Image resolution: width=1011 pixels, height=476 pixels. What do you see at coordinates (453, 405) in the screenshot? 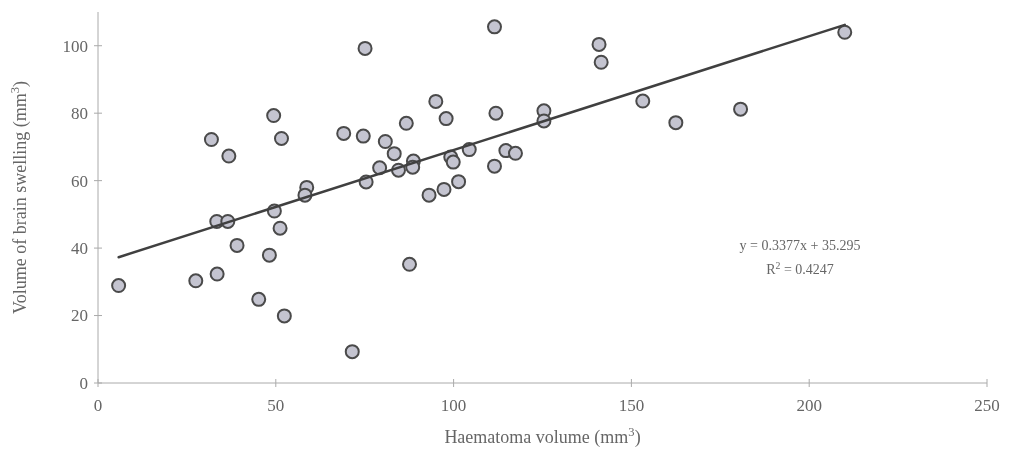
I see `x-tick-label: 100` at bounding box center [453, 405].